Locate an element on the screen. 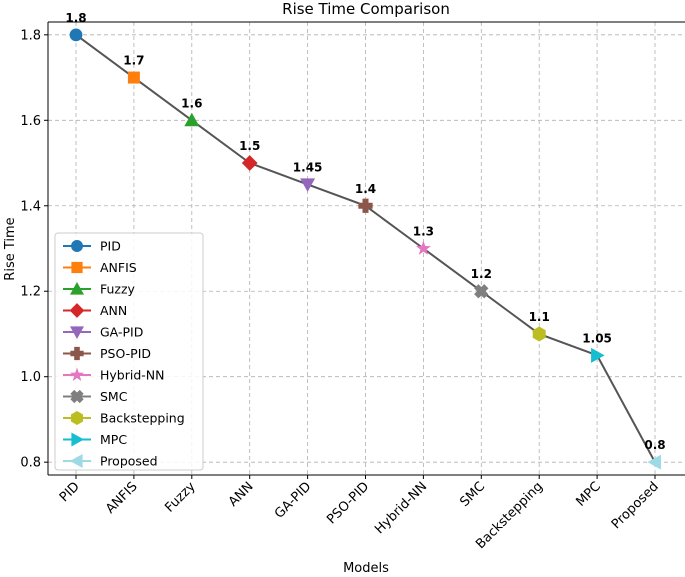  x-tick-label-7: SMC is located at coordinates (472, 494).